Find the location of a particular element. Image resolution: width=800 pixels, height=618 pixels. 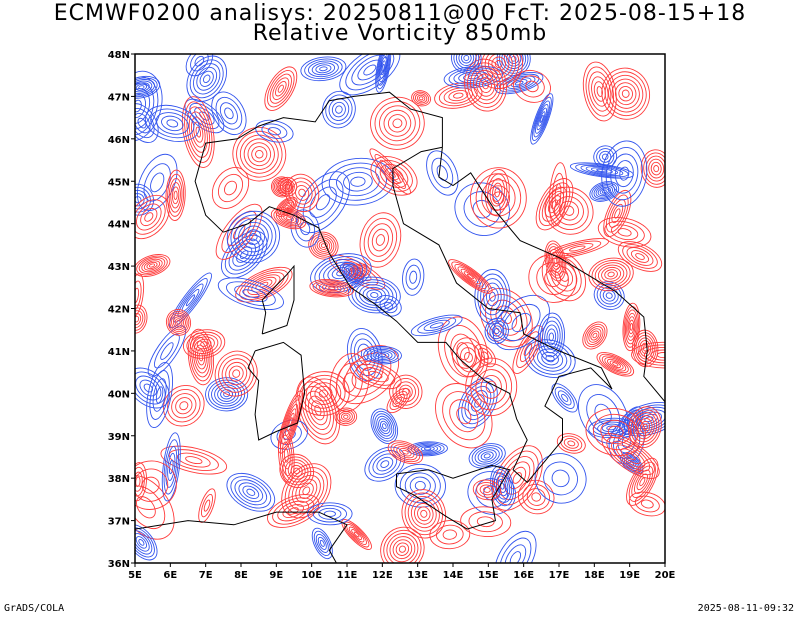

lat-tick-label: 47N is located at coordinates (119, 97).